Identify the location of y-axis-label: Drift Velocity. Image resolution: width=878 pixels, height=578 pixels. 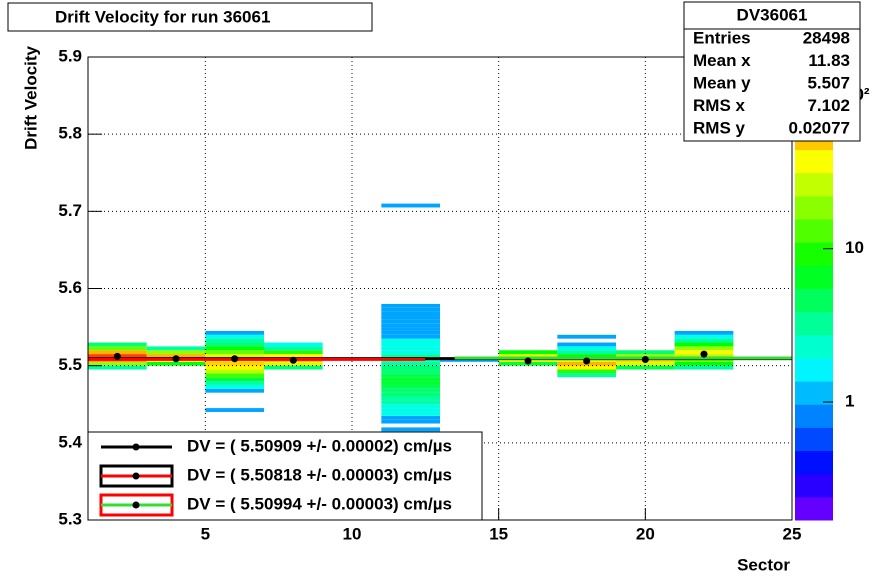
(30, 97).